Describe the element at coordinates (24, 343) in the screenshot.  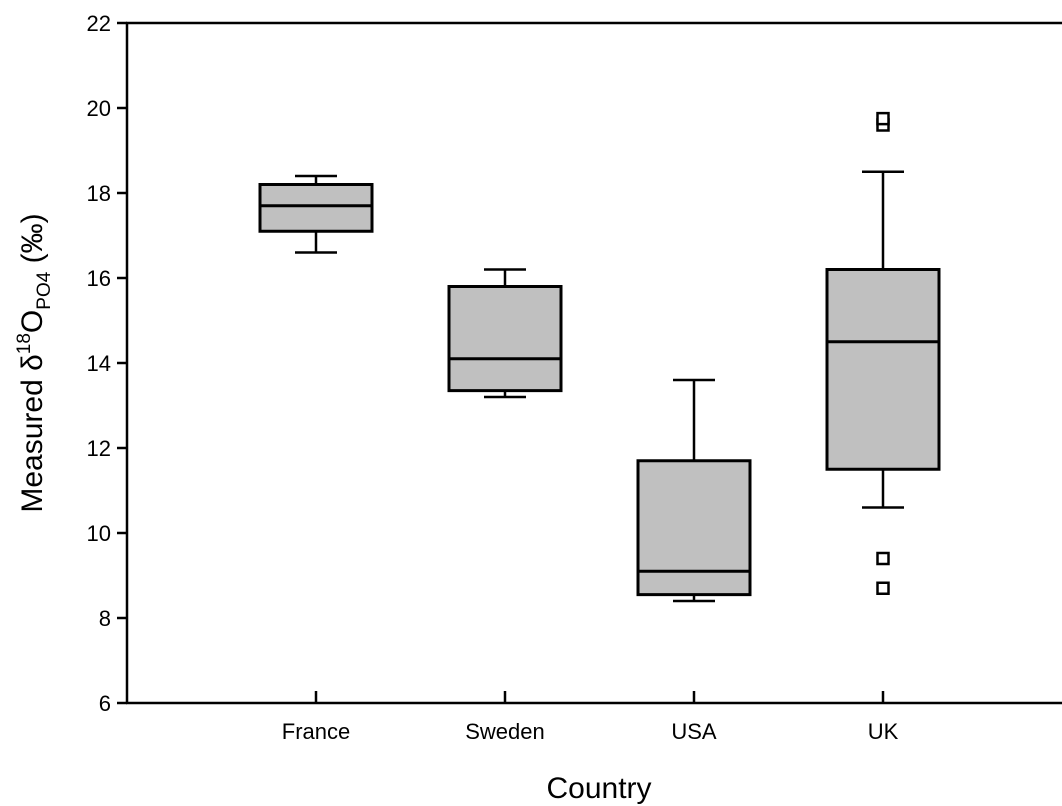
I see `y-axis-title-superscript: 18` at that location.